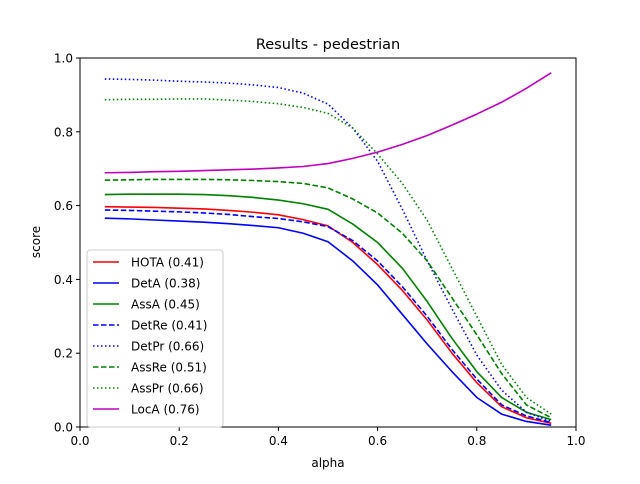 This screenshot has width=640, height=484. I want to click on y-tick-label: 0.8, so click(63, 132).